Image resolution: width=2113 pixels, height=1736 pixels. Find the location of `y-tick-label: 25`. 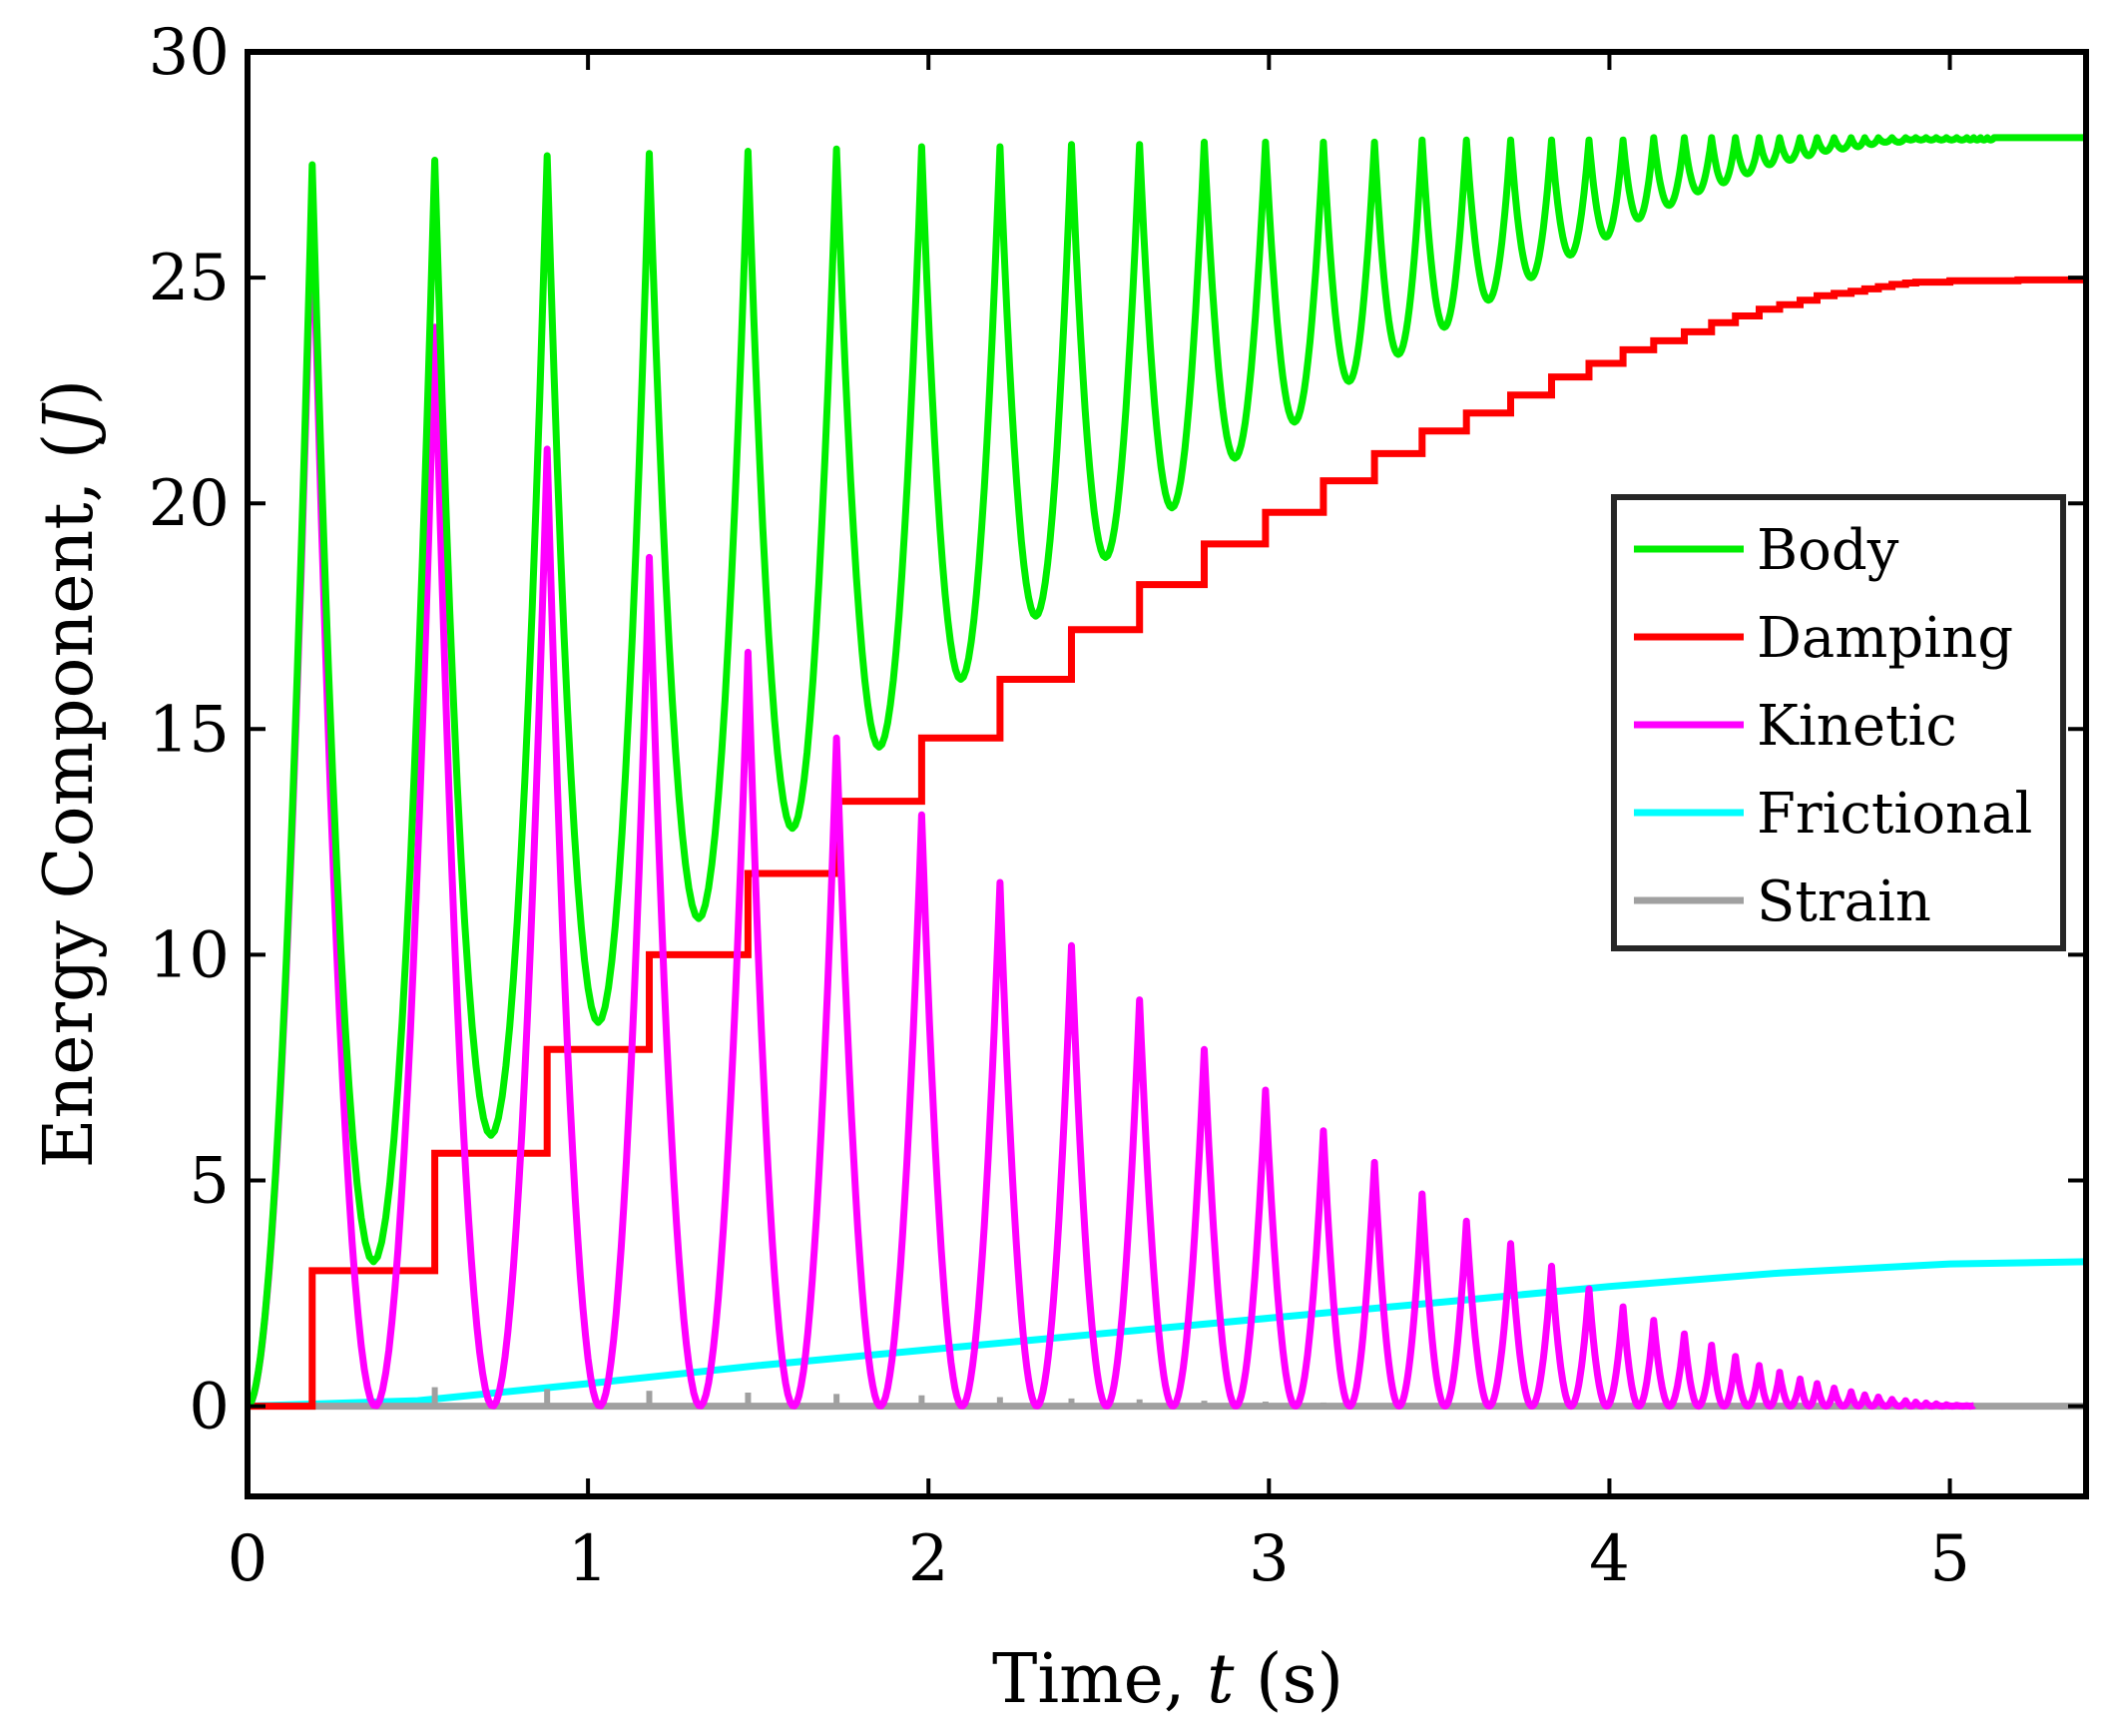

y-tick-label: 25 is located at coordinates (189, 278).